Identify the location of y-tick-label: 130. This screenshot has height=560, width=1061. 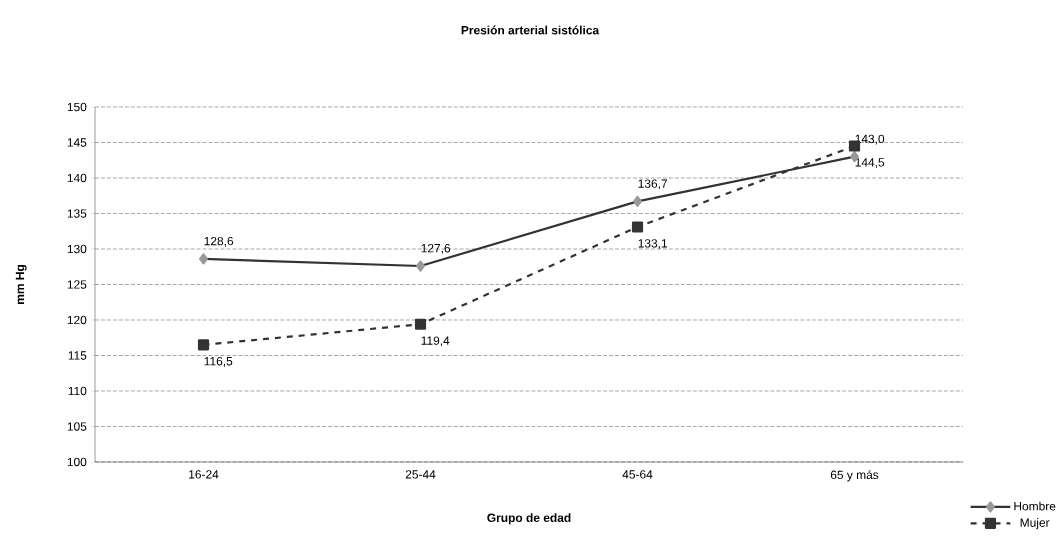
(77, 249).